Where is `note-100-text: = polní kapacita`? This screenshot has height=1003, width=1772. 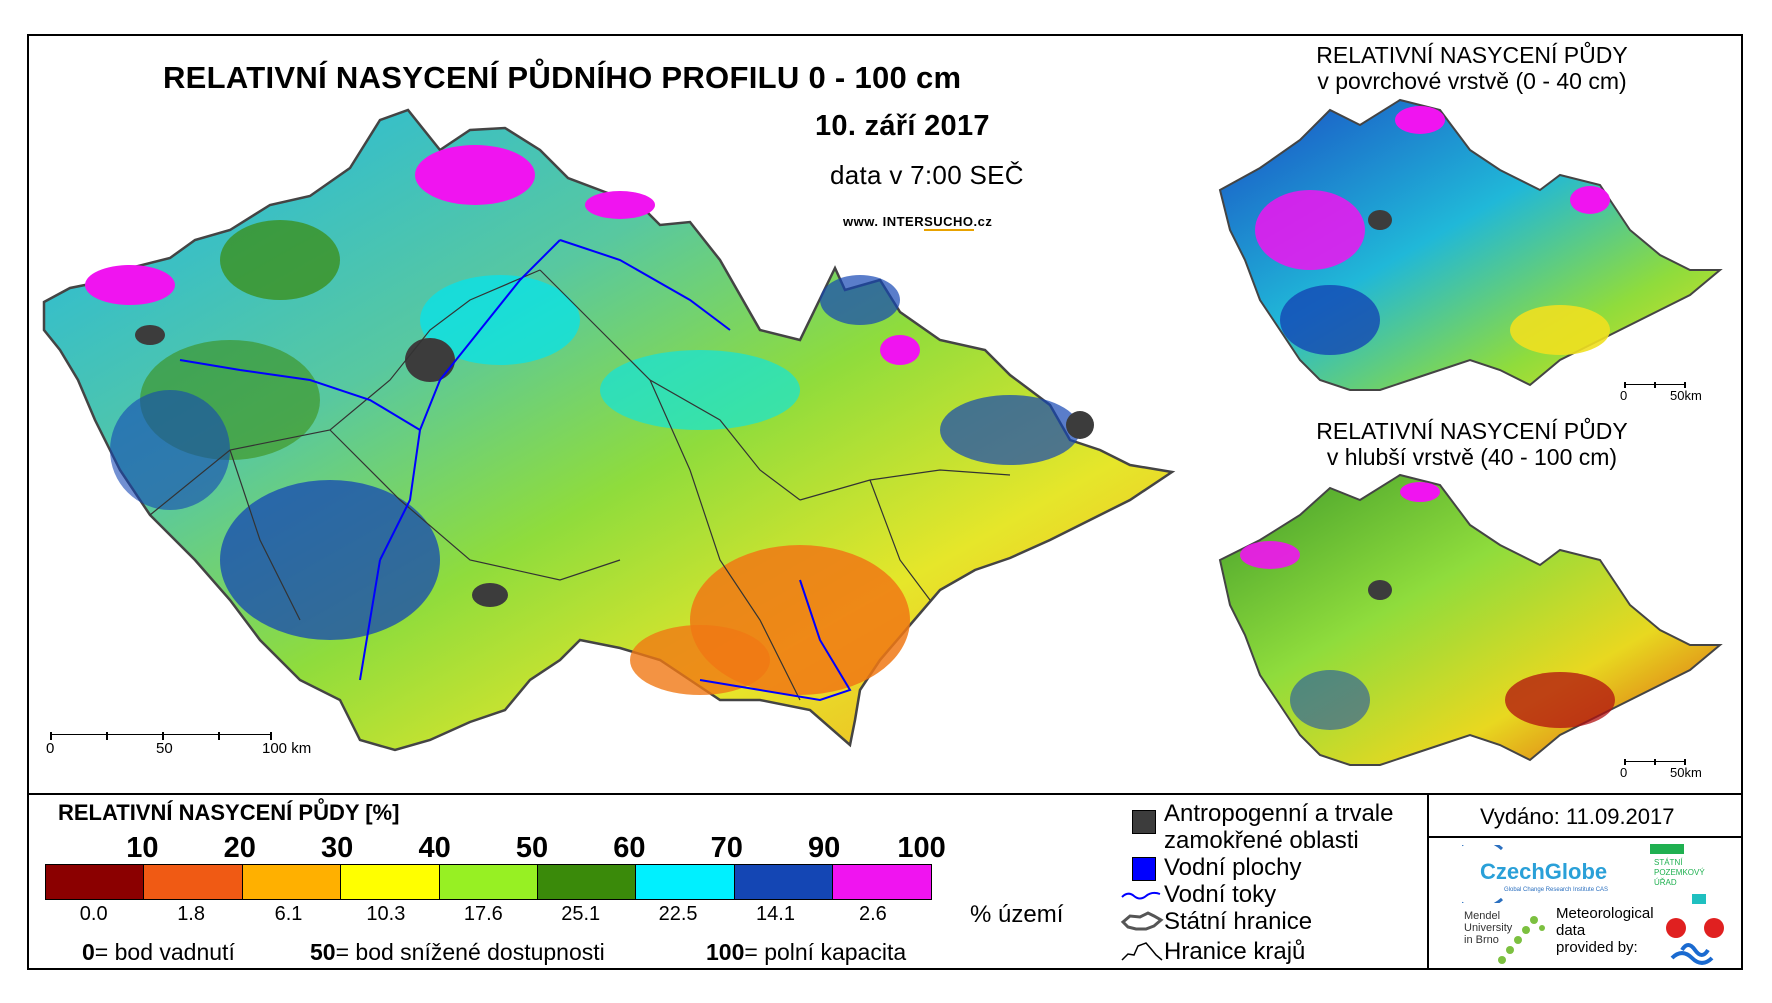 note-100-text: = polní kapacita is located at coordinates (825, 952).